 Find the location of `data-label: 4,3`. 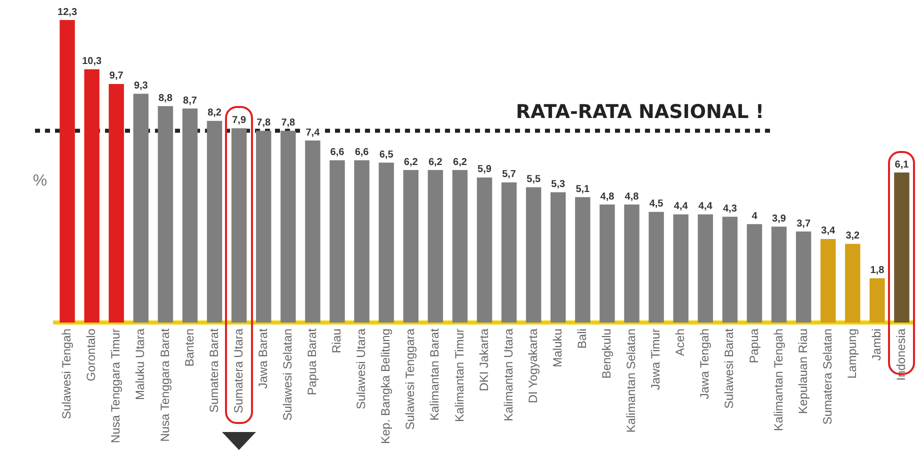

data-label: 4,3 is located at coordinates (730, 209).